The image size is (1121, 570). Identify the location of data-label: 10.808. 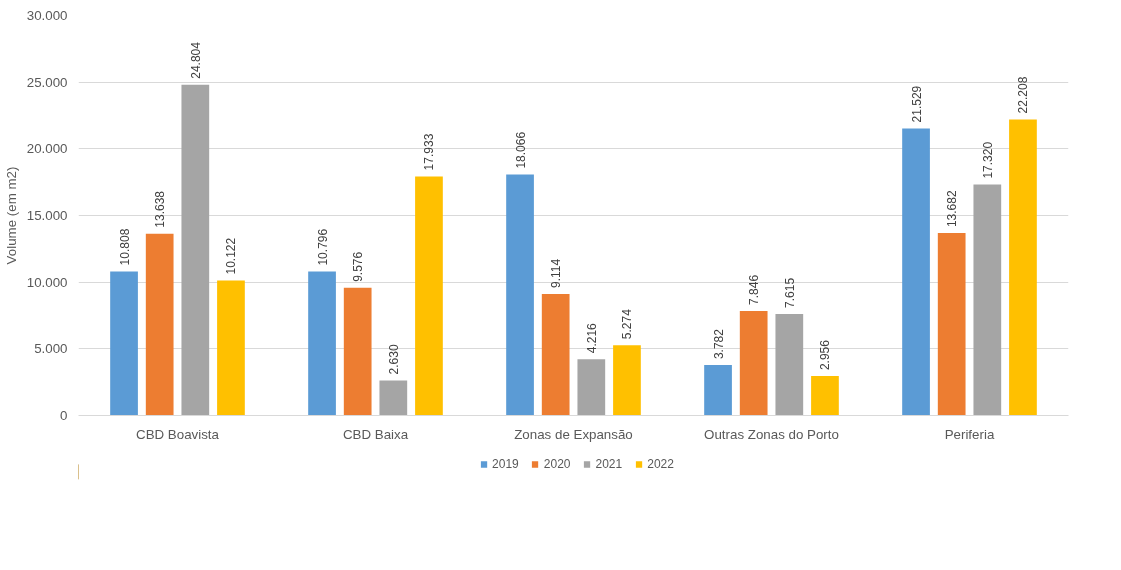
(124, 247).